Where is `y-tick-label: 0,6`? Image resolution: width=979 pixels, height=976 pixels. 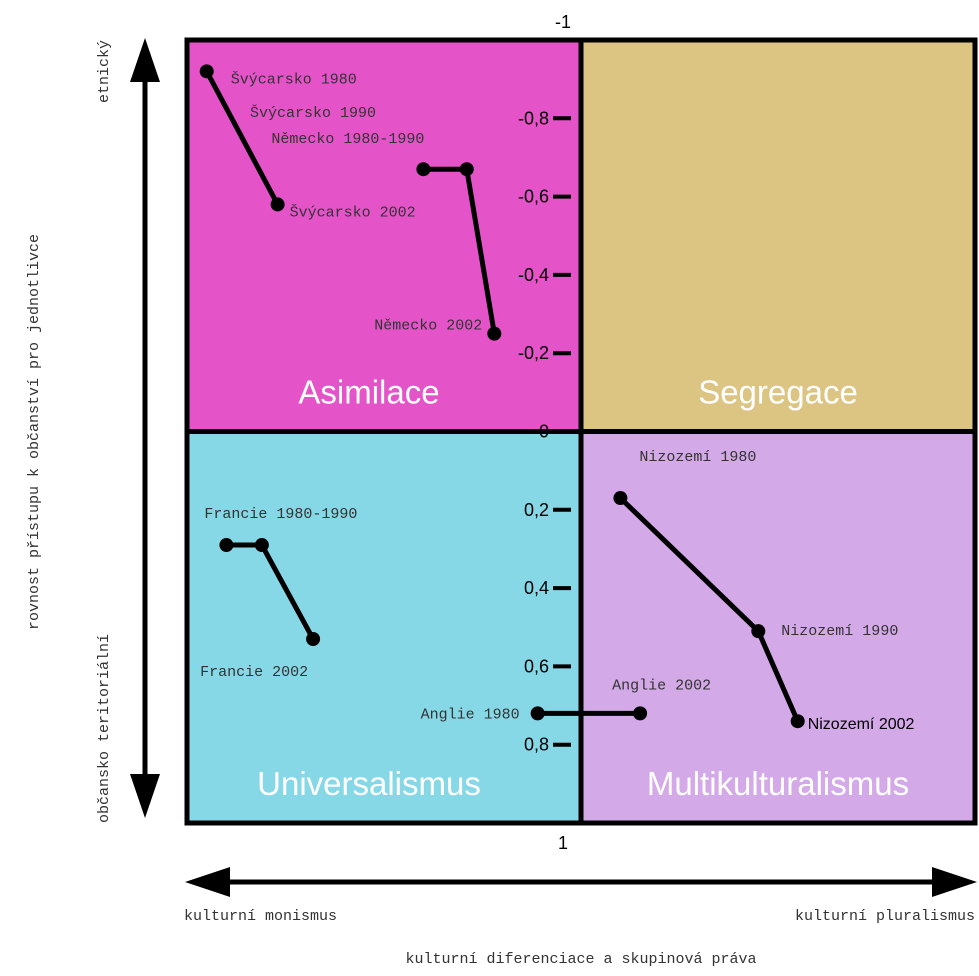
y-tick-label: 0,6 is located at coordinates (536, 666).